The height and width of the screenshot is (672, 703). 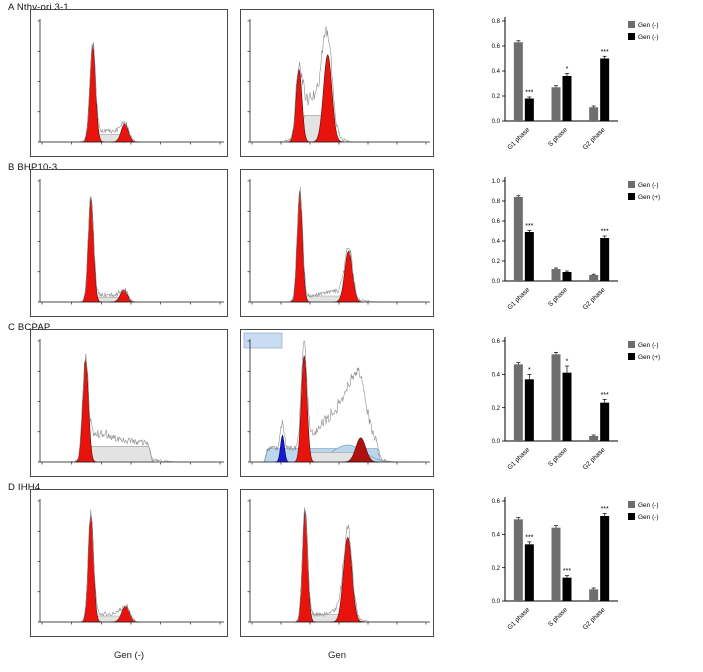 What do you see at coordinates (129, 563) in the screenshot?
I see `flow-histogram-d-gen-minus` at bounding box center [129, 563].